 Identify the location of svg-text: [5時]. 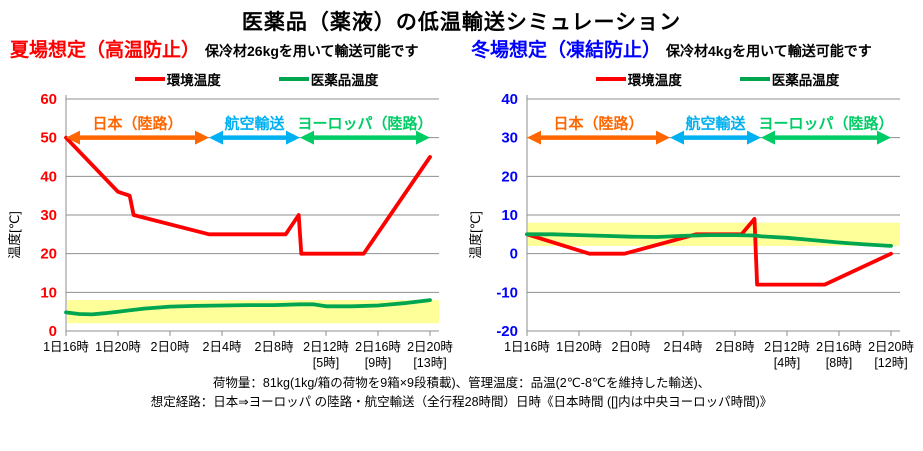
(326, 363).